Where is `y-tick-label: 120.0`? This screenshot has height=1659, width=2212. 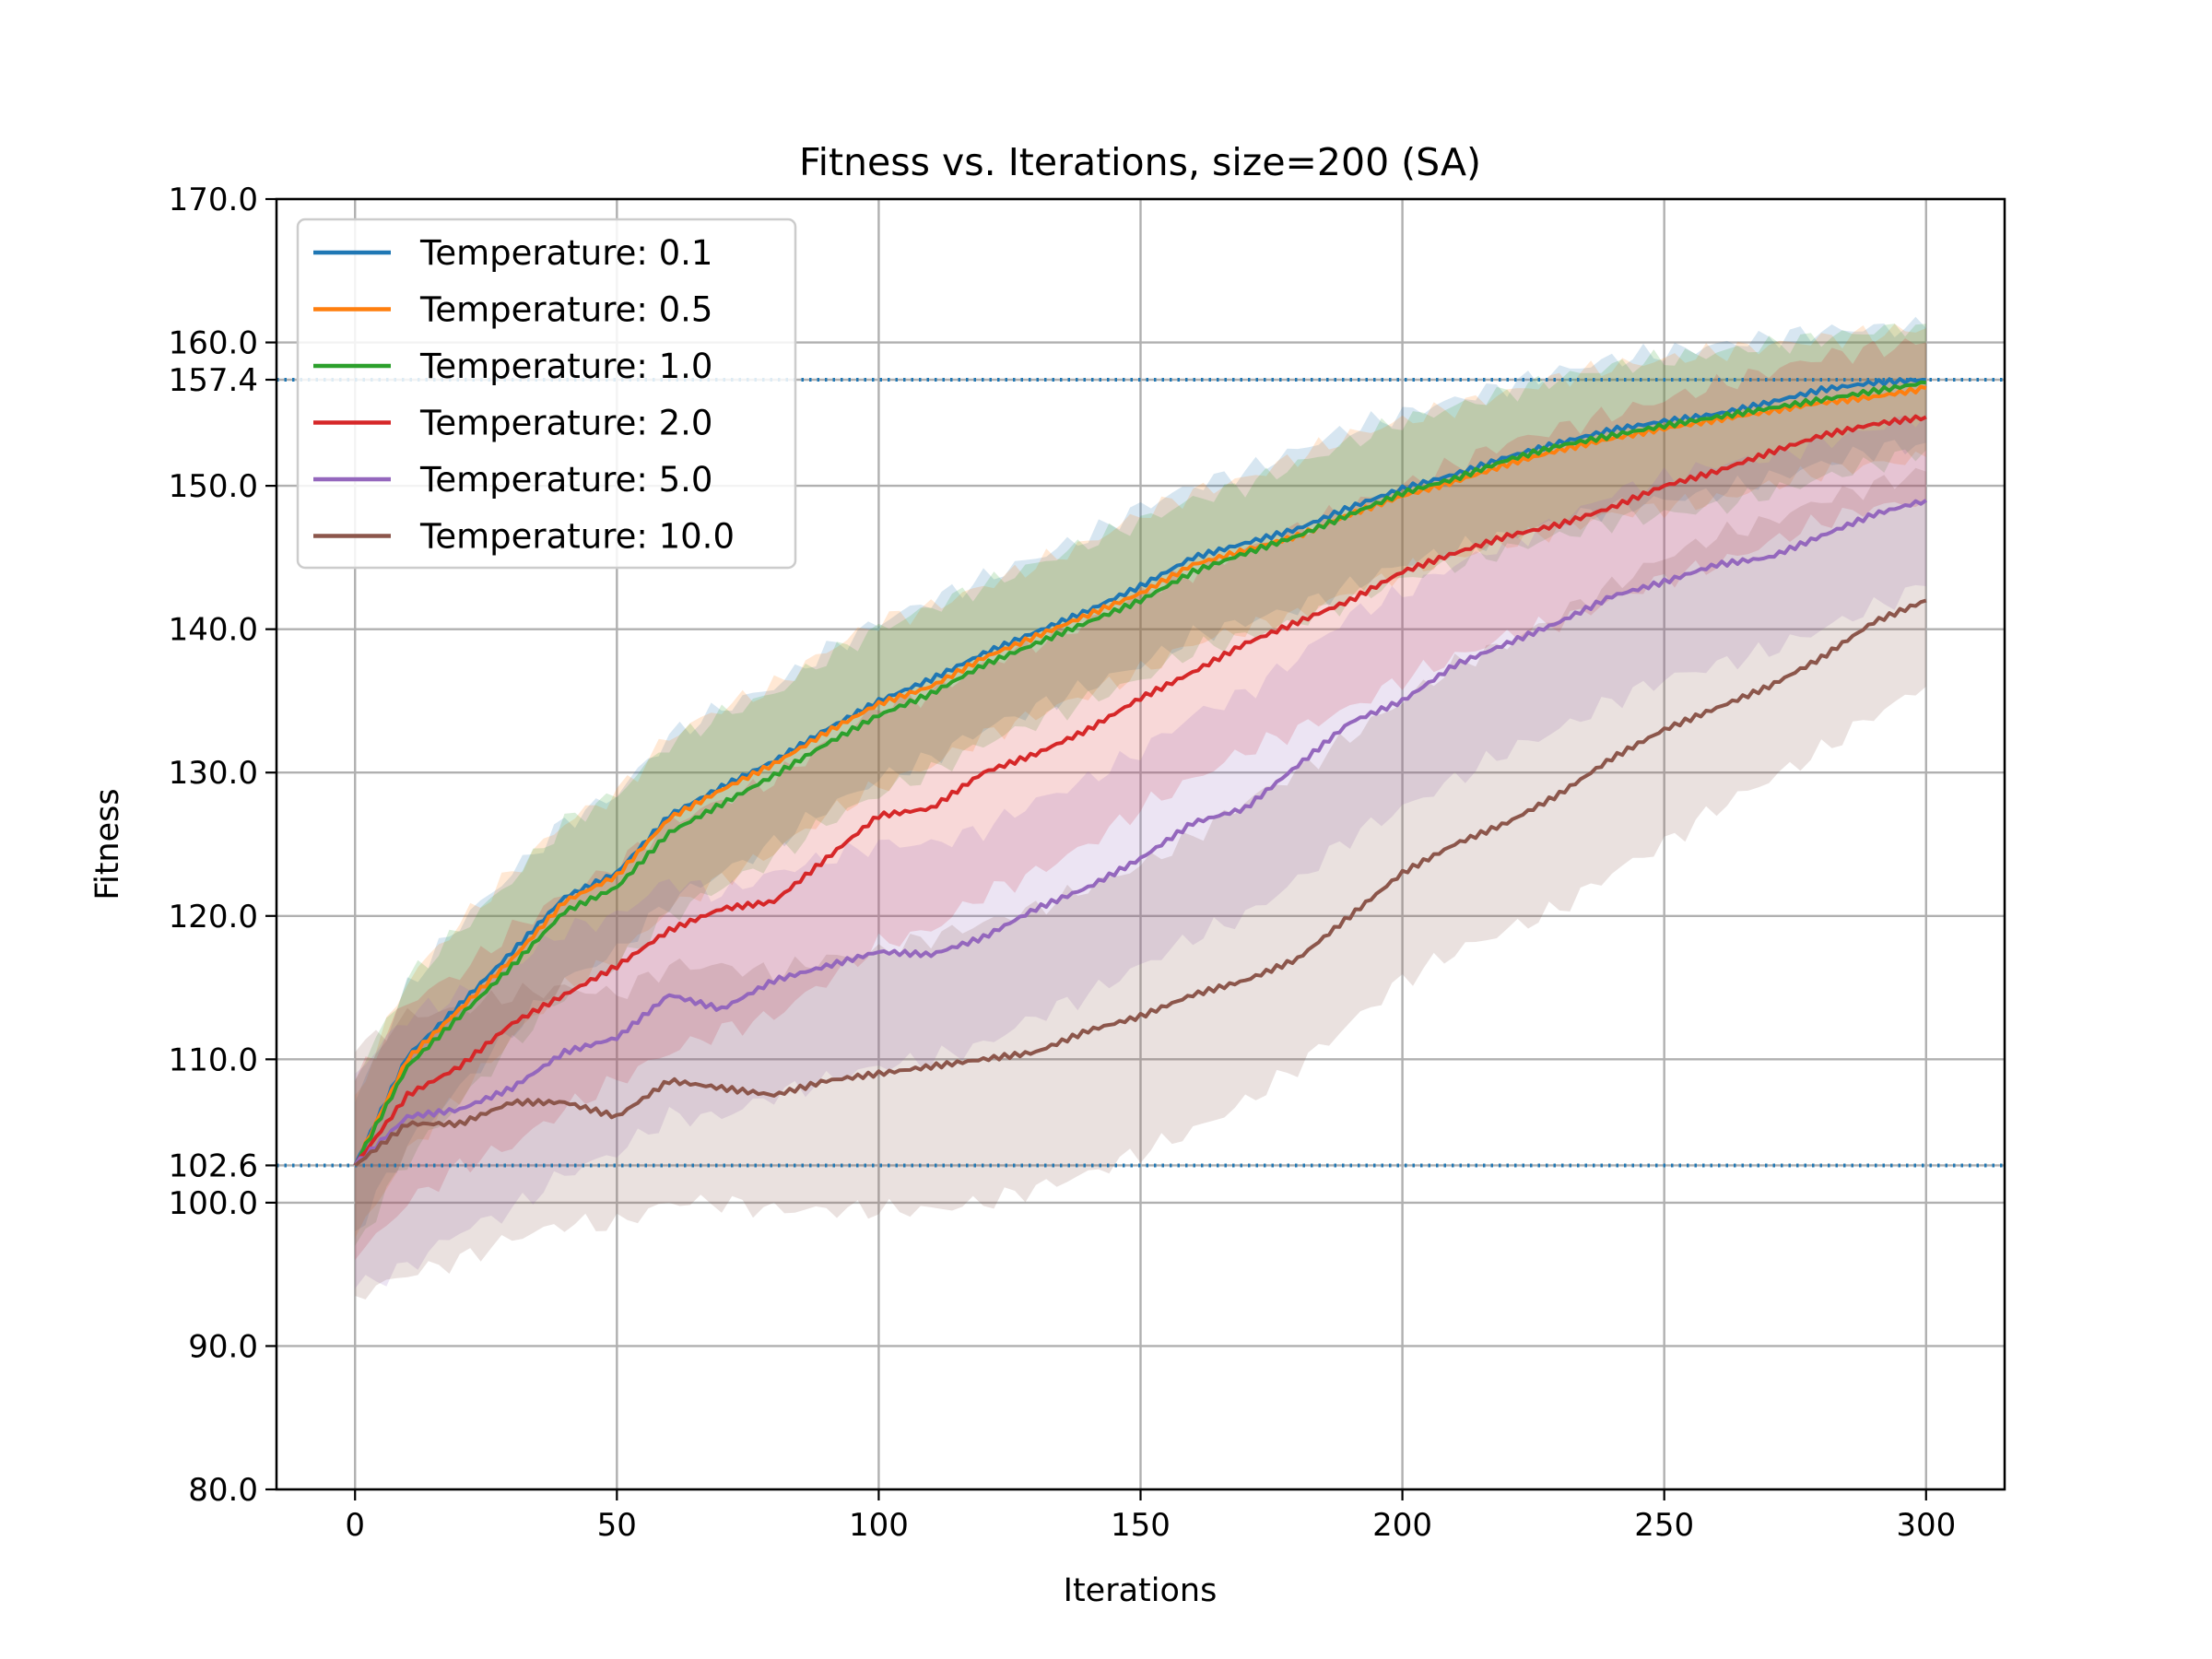
y-tick-label: 120.0 is located at coordinates (213, 917).